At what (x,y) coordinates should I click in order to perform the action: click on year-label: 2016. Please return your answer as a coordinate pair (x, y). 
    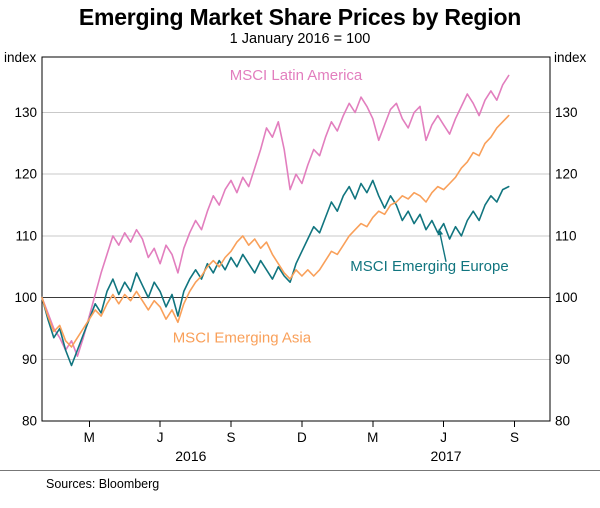
    Looking at the image, I should click on (190, 456).